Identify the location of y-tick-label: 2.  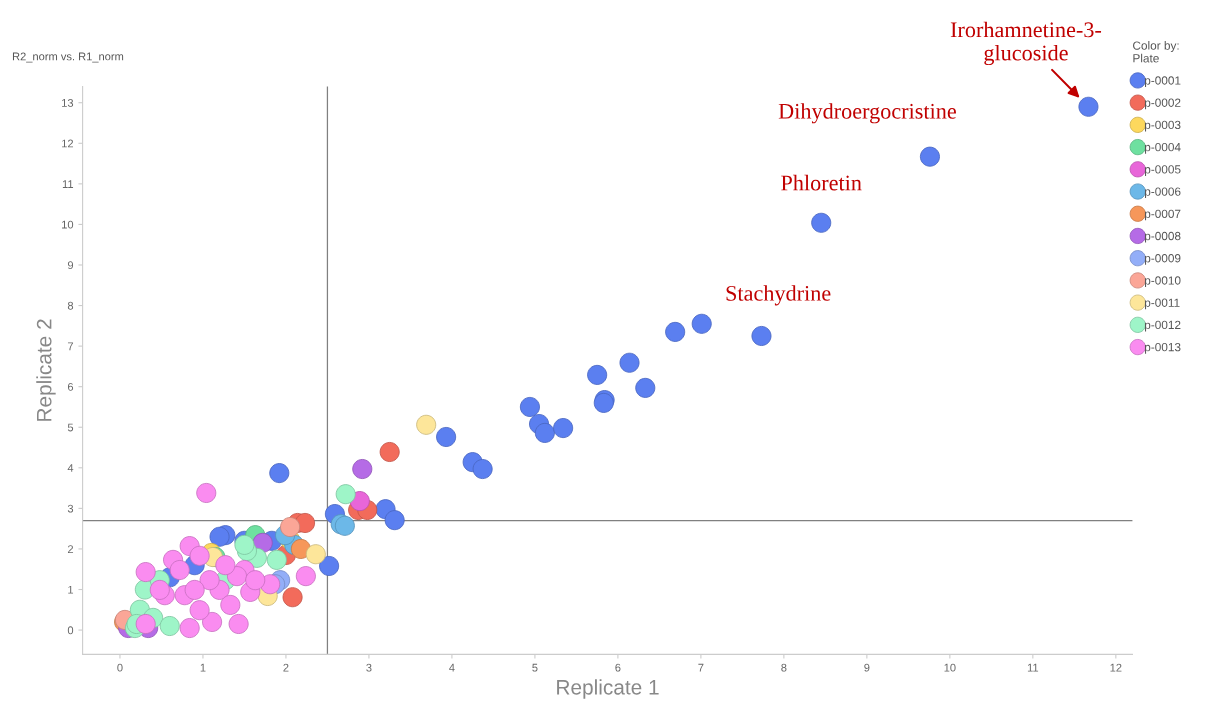
(70, 549).